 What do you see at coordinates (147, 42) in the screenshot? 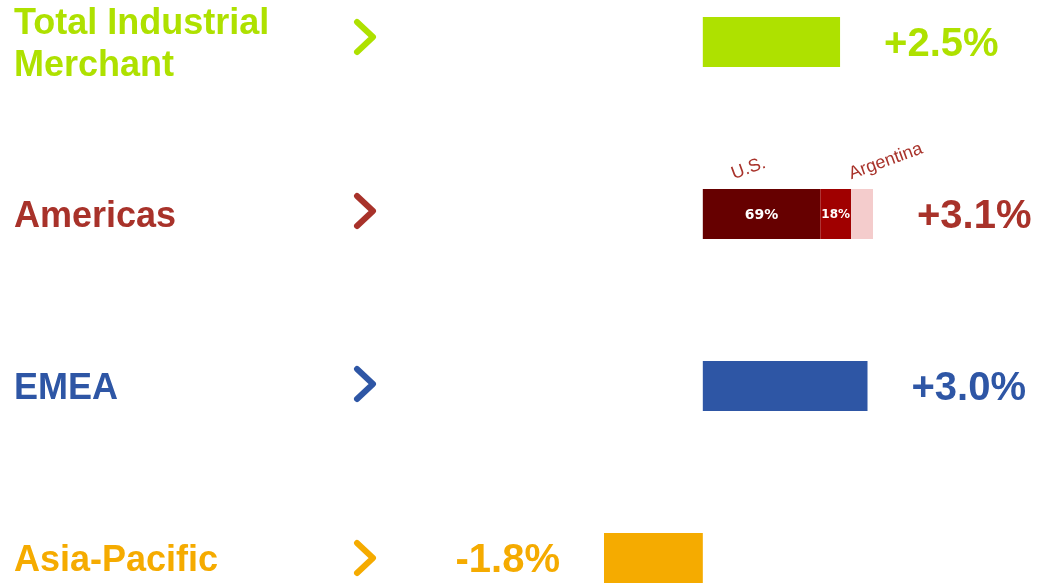
I see `y-tick-label: Total Industrial Merchant` at bounding box center [147, 42].